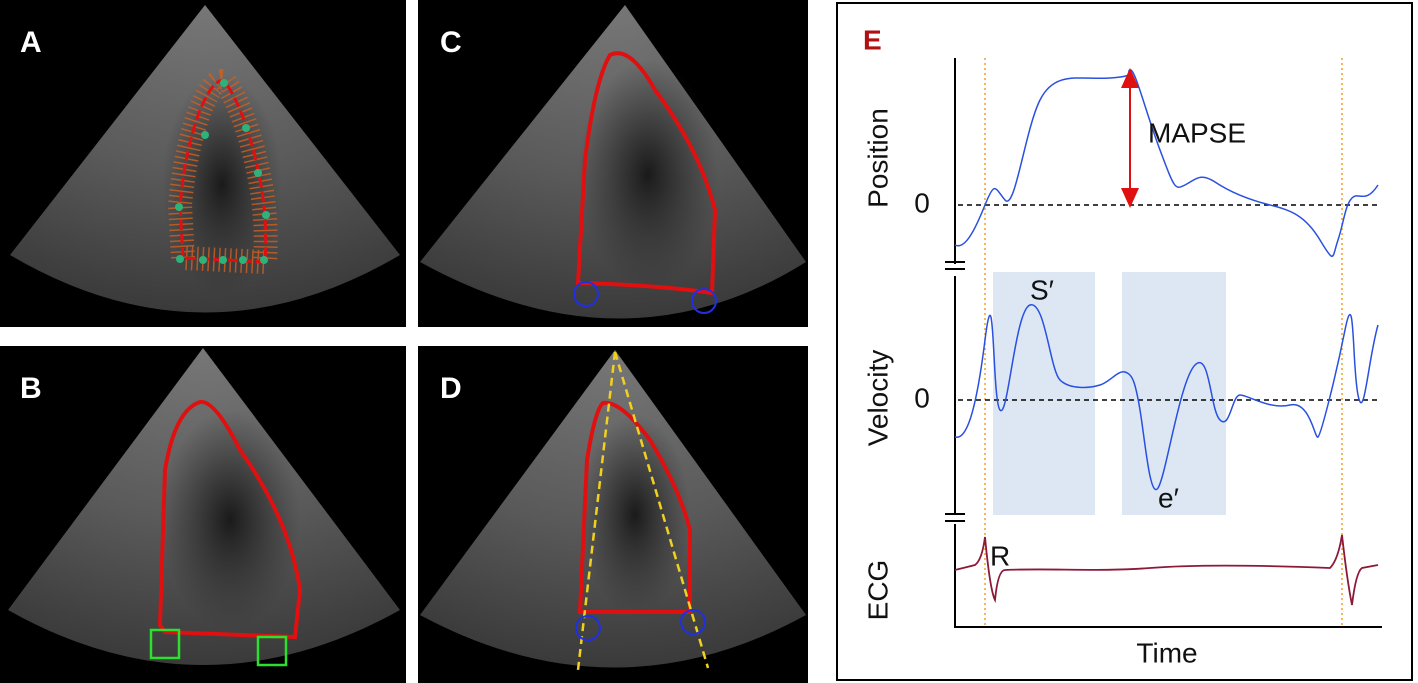  What do you see at coordinates (1042, 289) in the screenshot?
I see `annotation: S′` at bounding box center [1042, 289].